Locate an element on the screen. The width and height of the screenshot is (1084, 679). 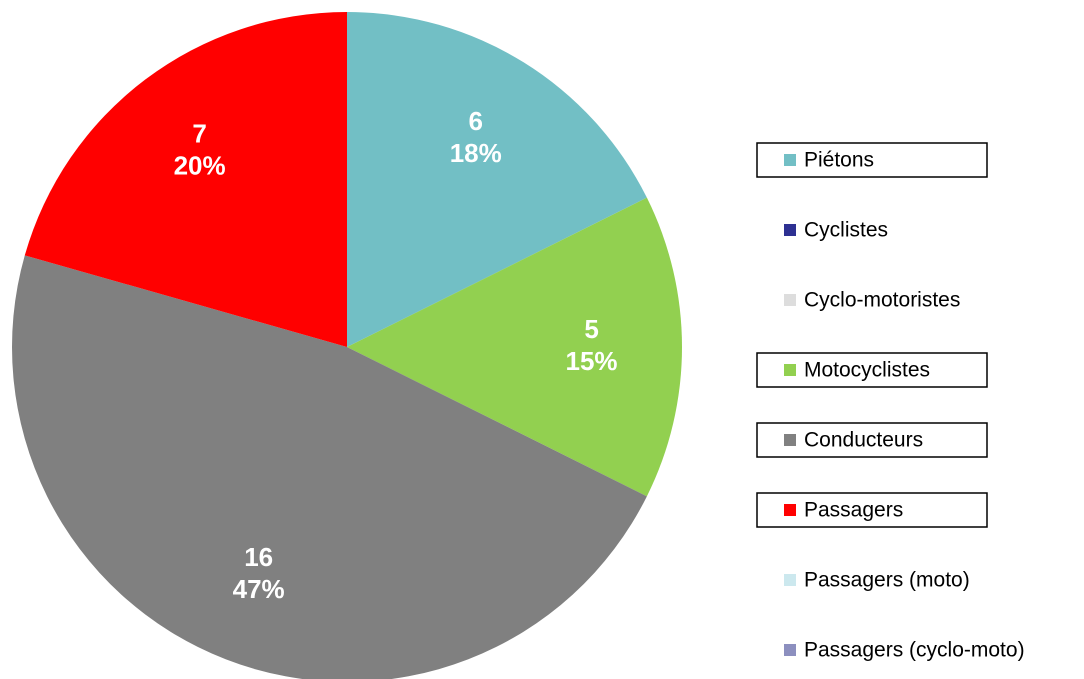
legend-label: Cyclo-motoristes is located at coordinates (882, 300).